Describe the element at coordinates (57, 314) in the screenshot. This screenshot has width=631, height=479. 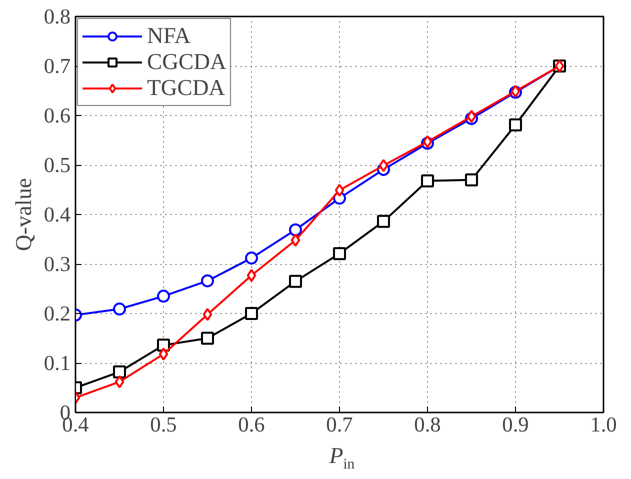
I see `y-tick-label: 0.2` at that location.